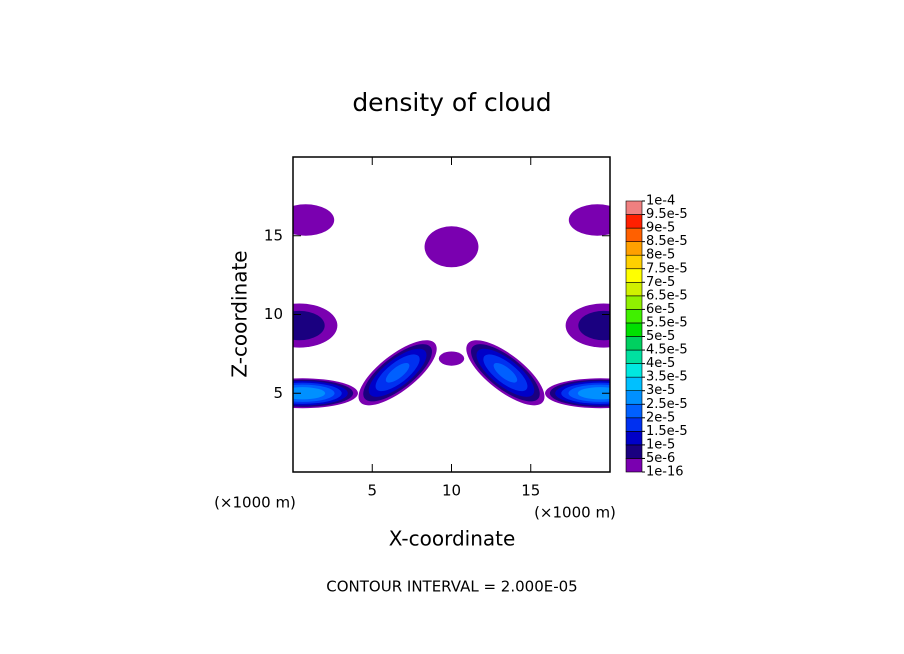 Image resolution: width=904 pixels, height=654 pixels. What do you see at coordinates (660, 255) in the screenshot?
I see `colorbar-label: 8e-5` at bounding box center [660, 255].